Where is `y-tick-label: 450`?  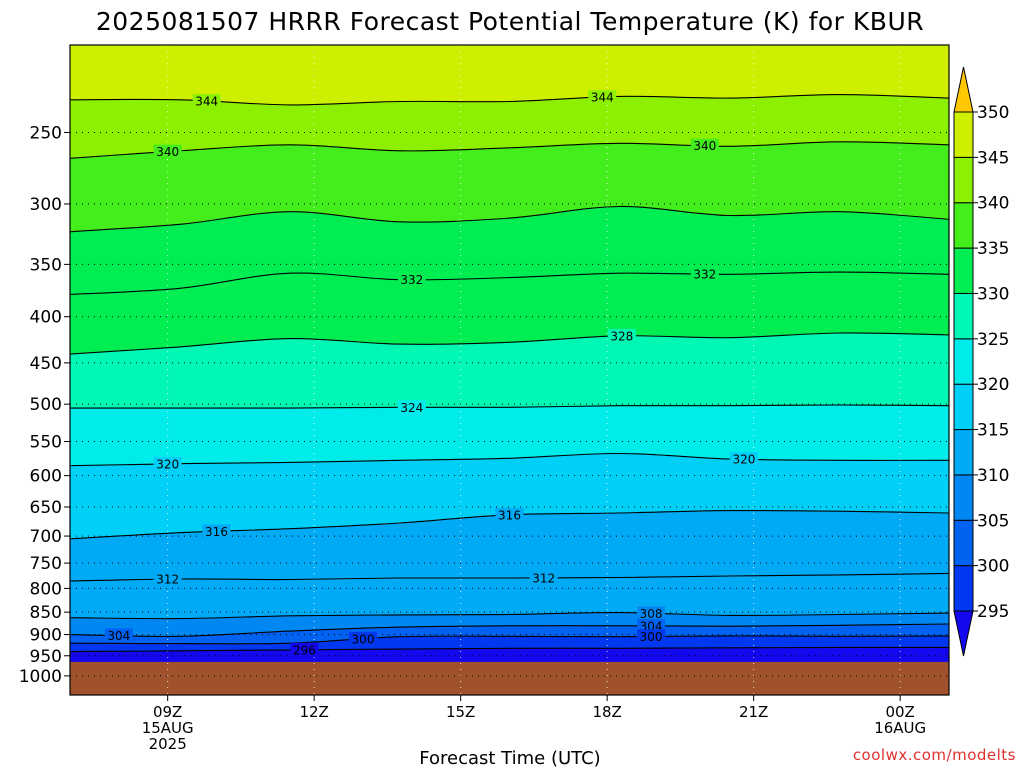 y-tick-label: 450 is located at coordinates (46, 364).